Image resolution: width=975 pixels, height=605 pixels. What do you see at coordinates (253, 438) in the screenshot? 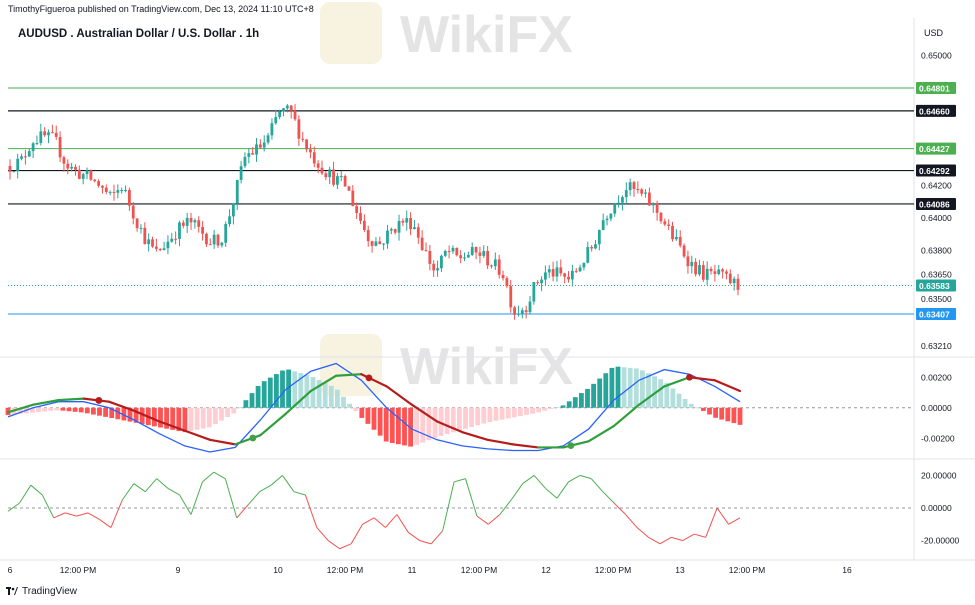
I see `crossover-marker` at bounding box center [253, 438].